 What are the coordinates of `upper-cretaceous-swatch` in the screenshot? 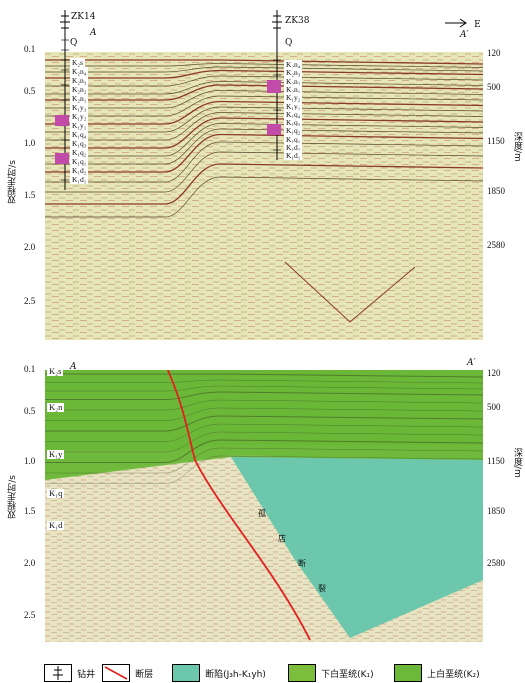 It's located at (408, 672).